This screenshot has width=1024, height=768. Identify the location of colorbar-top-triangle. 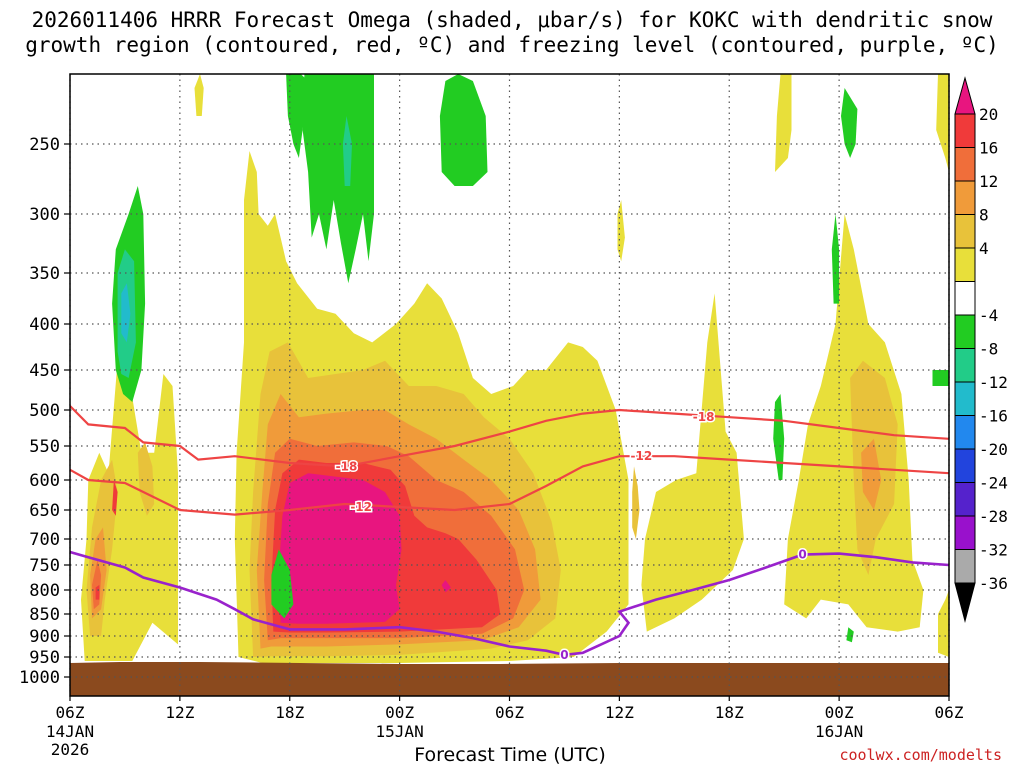
(965, 95).